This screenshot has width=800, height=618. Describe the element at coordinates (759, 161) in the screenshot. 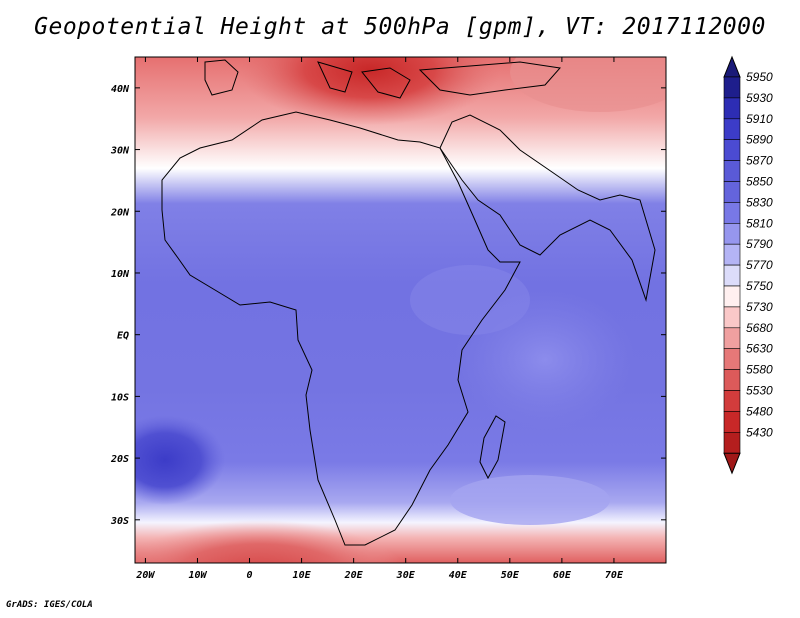

I see `colorbar-label: 5870` at that location.